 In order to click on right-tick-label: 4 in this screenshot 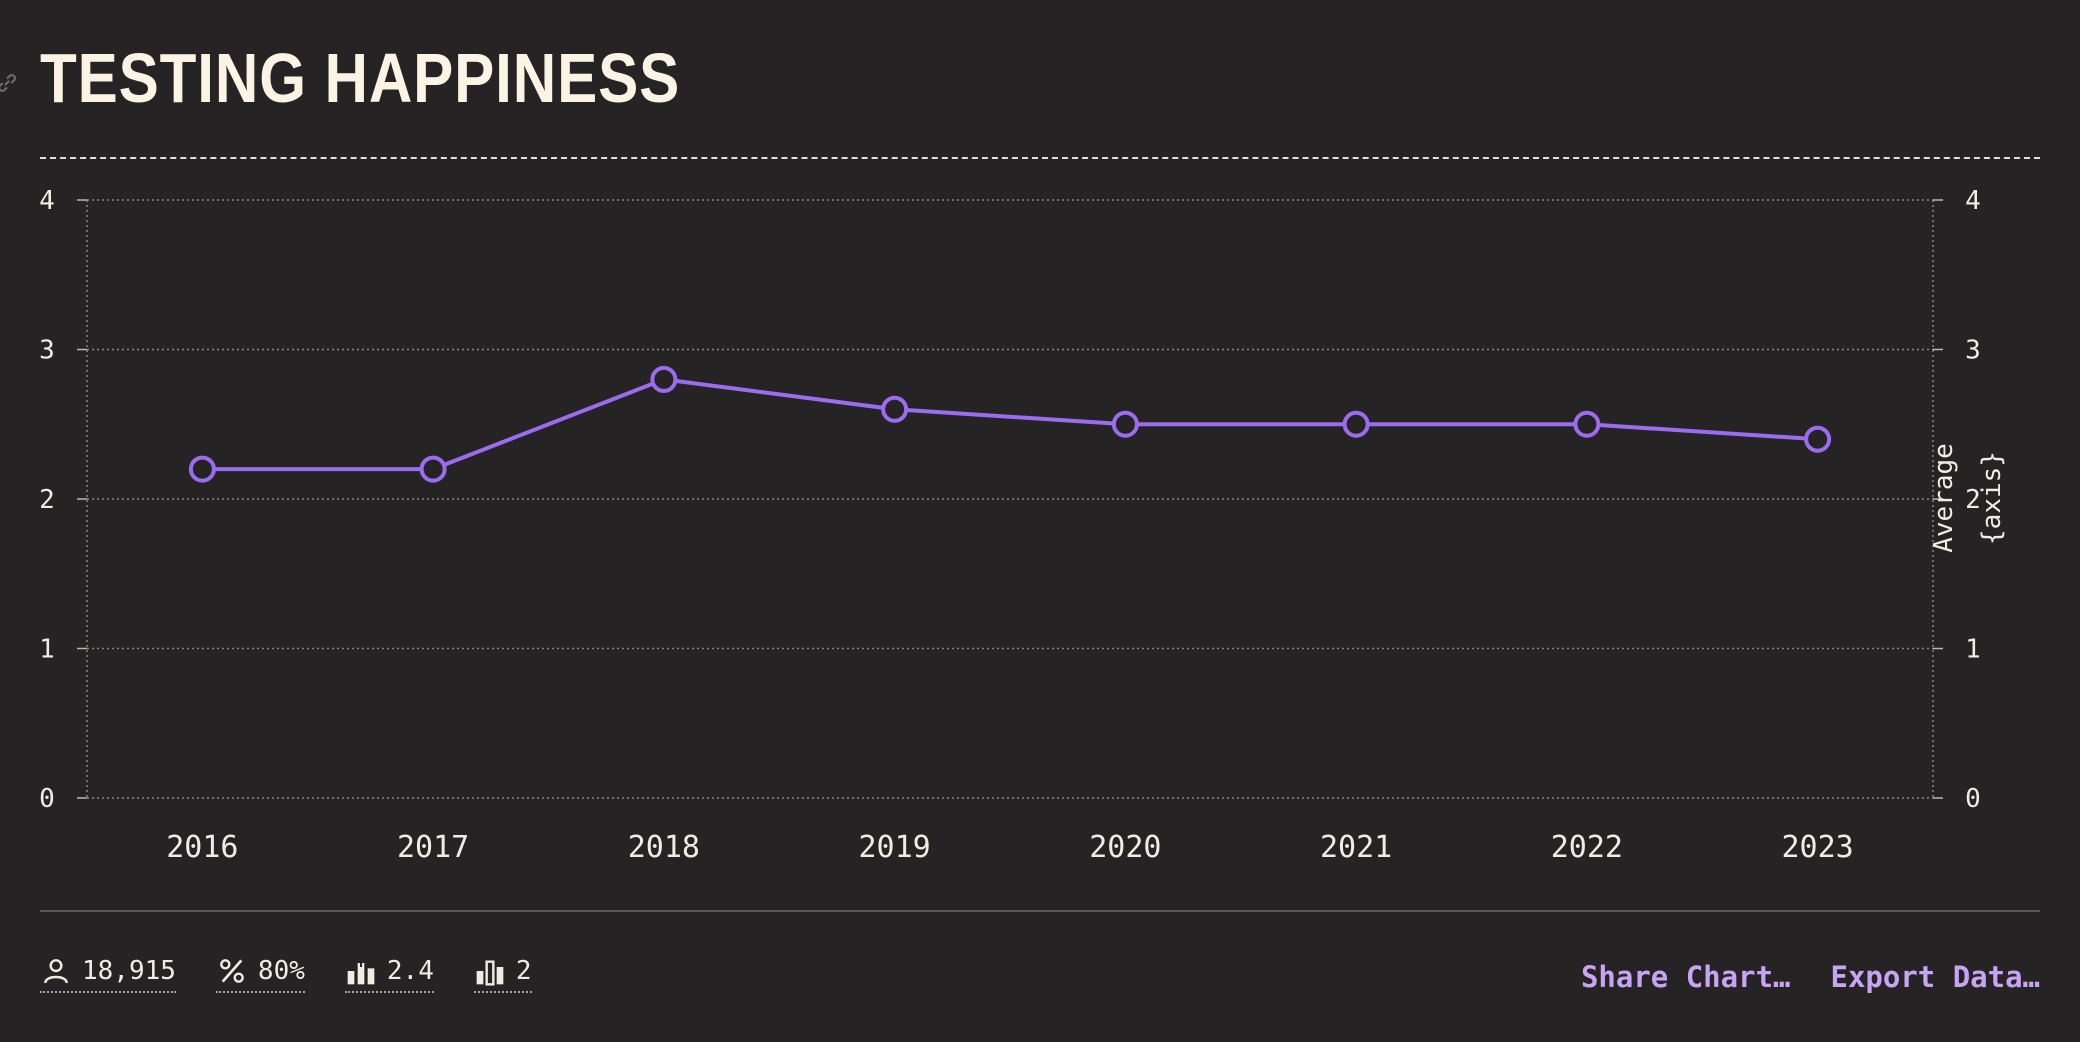, I will do `click(1973, 201)`.